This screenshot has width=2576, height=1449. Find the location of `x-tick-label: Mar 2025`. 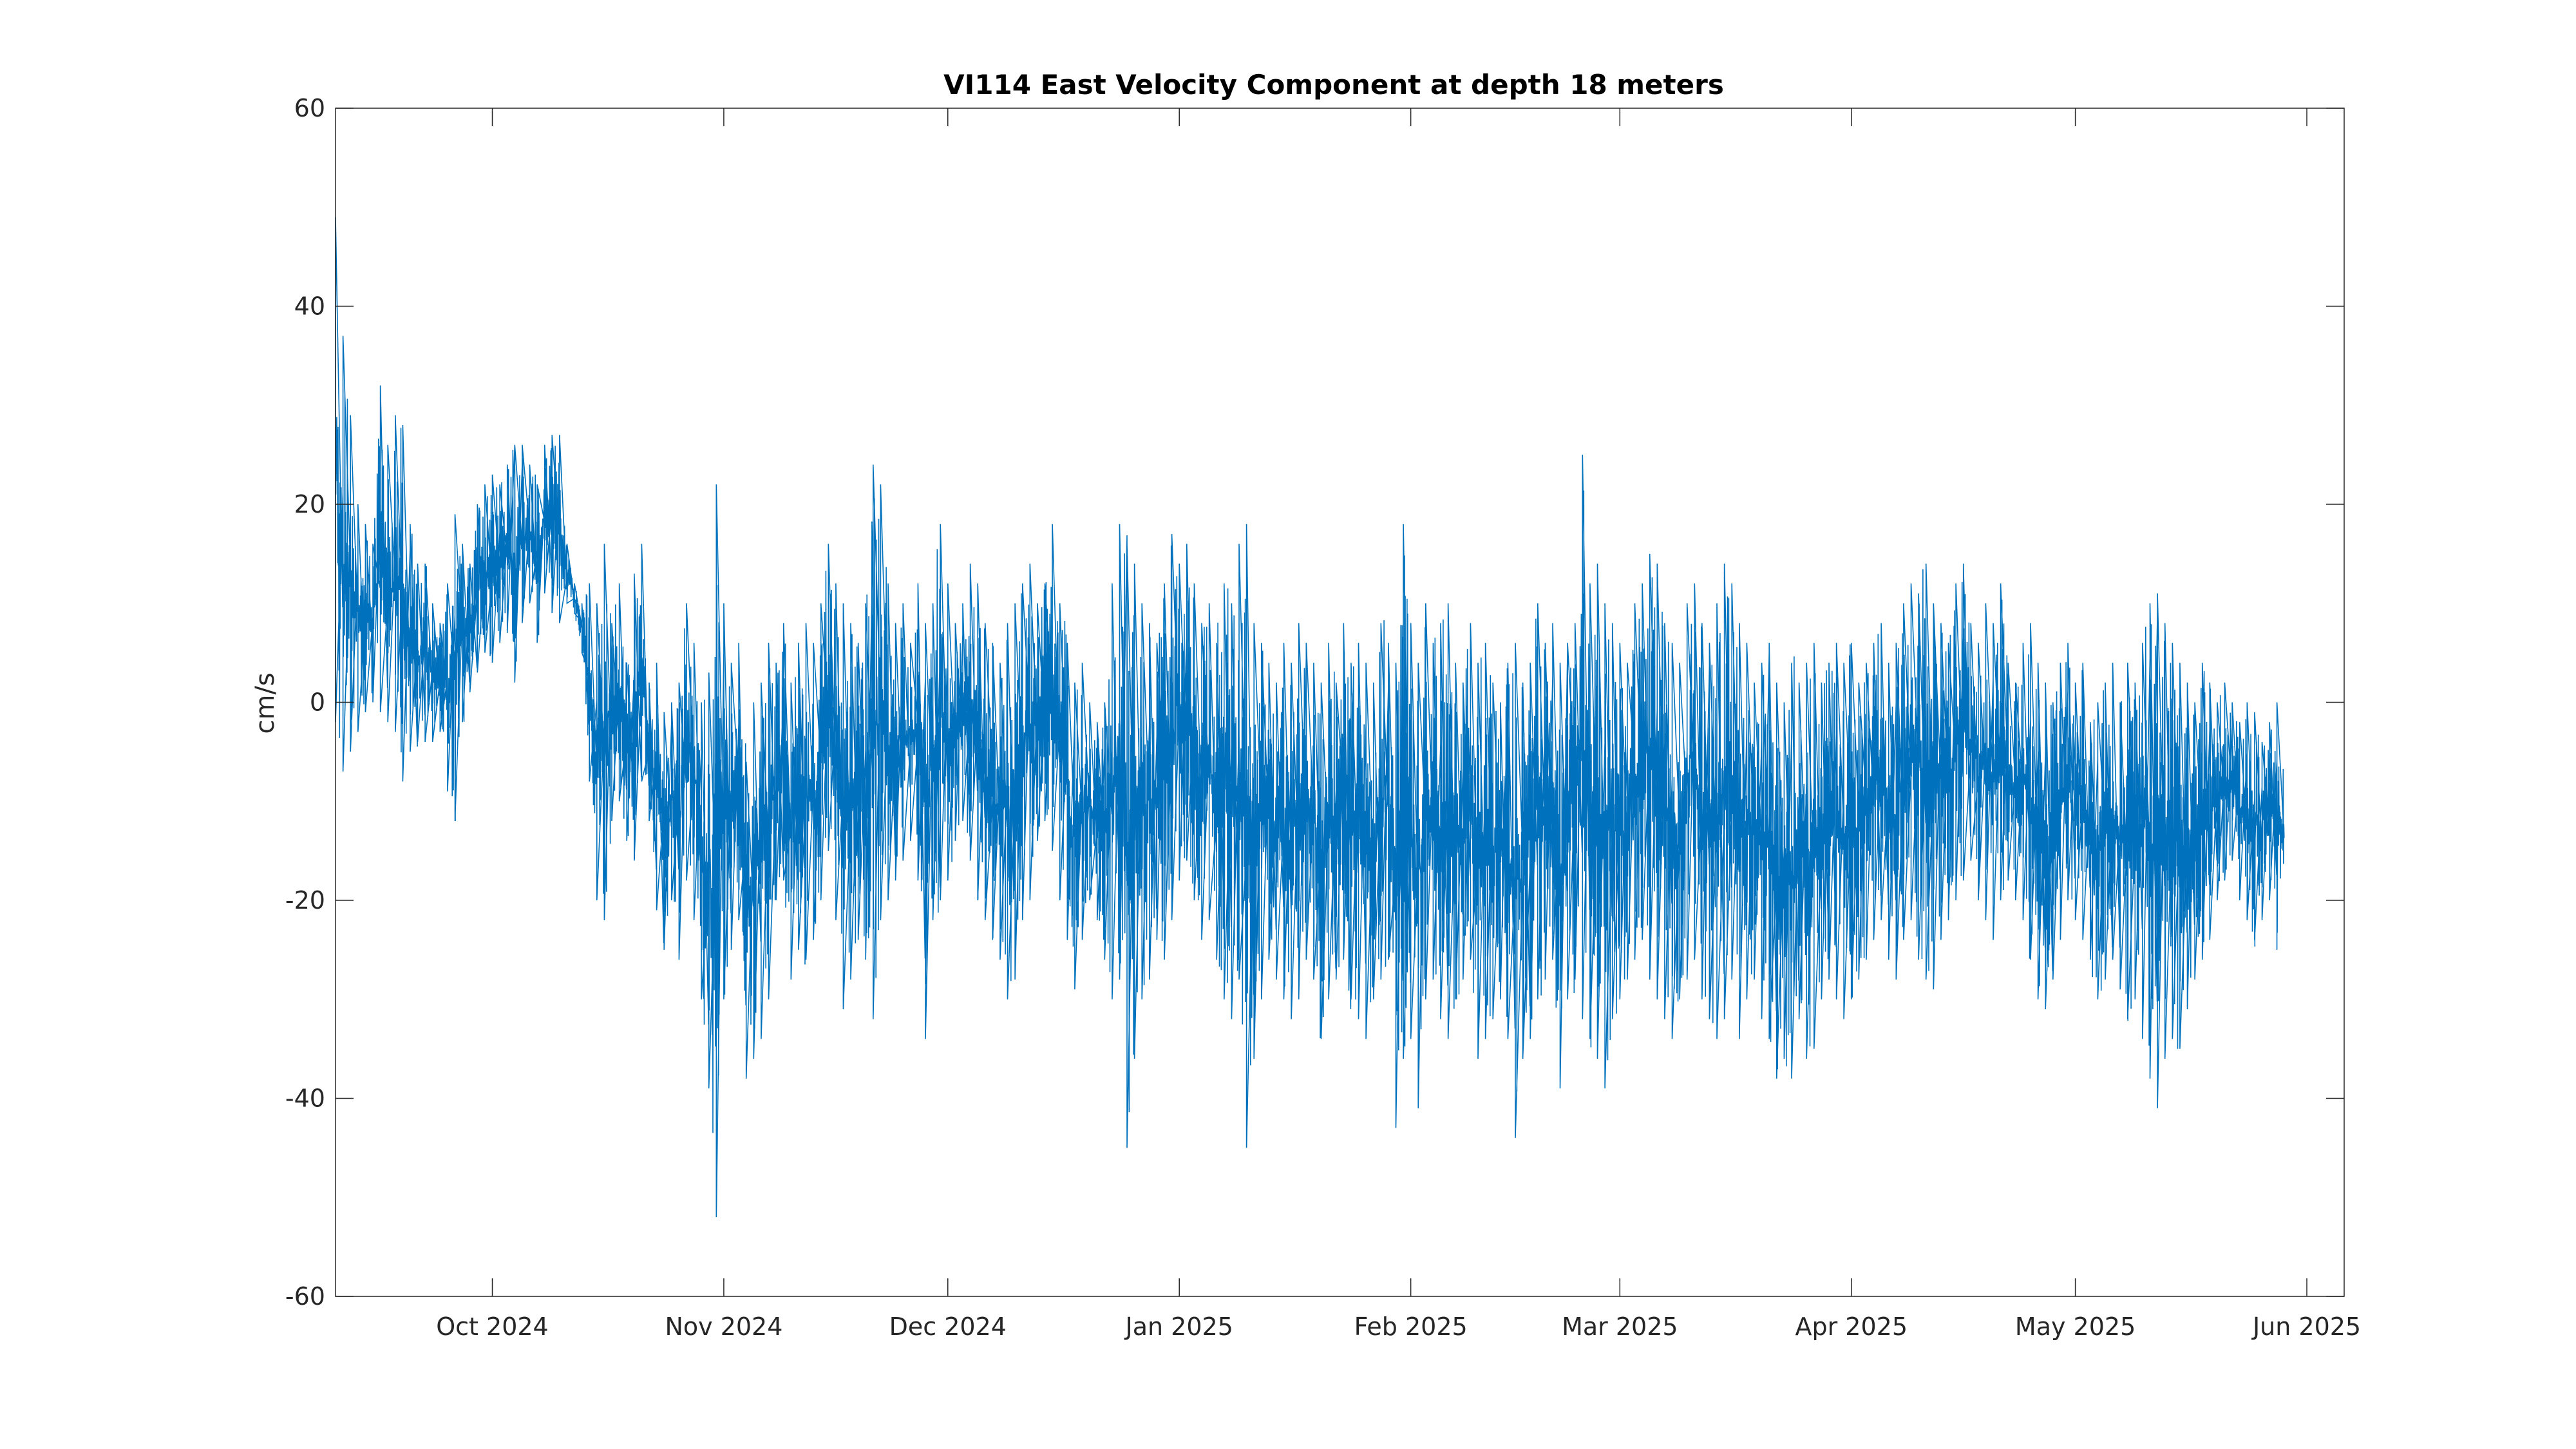

x-tick-label: Mar 2025 is located at coordinates (1620, 1326).